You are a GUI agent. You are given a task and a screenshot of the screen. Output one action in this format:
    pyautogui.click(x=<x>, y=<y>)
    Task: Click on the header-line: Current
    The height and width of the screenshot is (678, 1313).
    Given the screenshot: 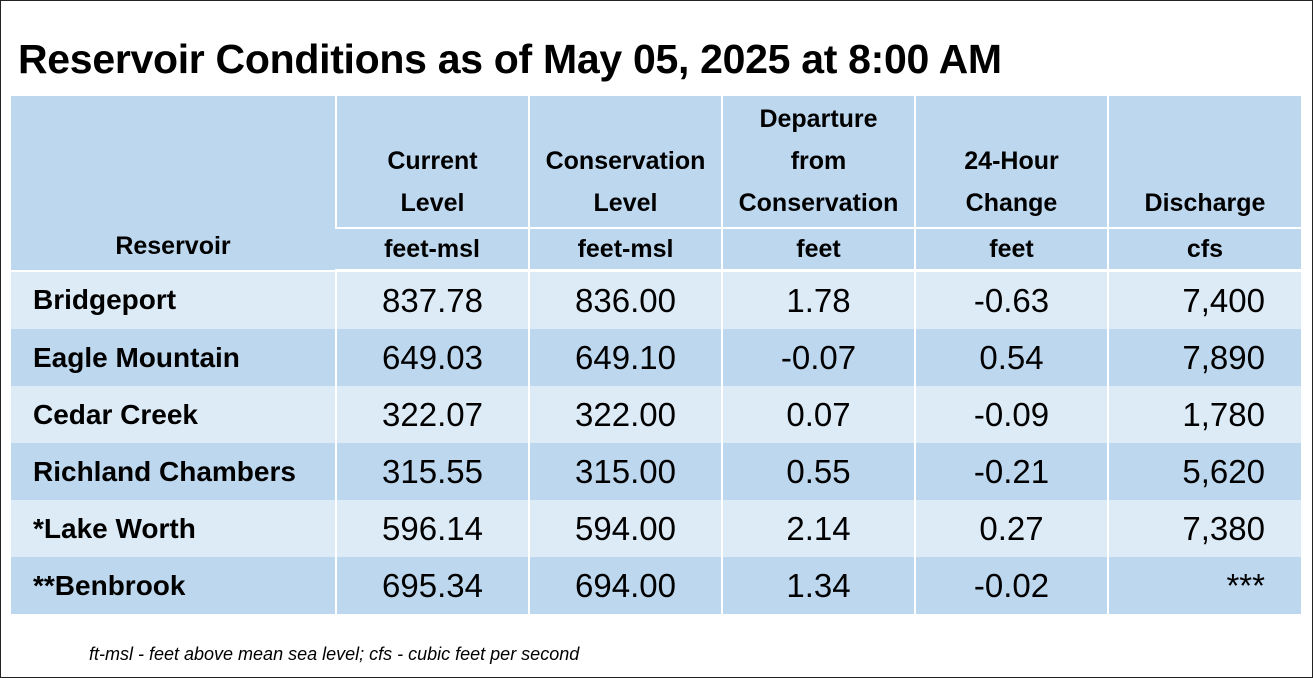 What is the action you would take?
    pyautogui.click(x=432, y=161)
    